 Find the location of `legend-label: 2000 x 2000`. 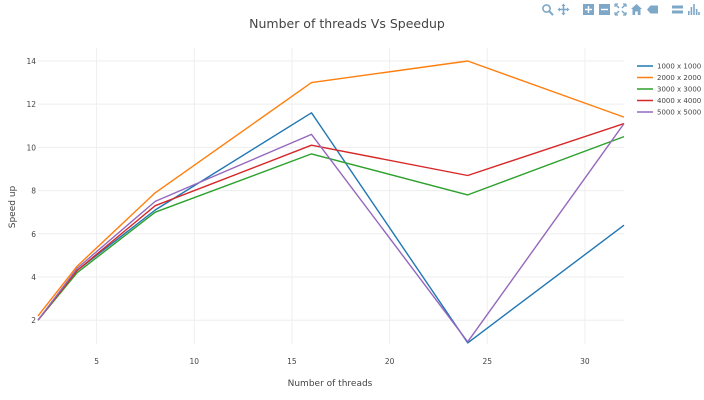

legend-label: 2000 x 2000 is located at coordinates (679, 78).